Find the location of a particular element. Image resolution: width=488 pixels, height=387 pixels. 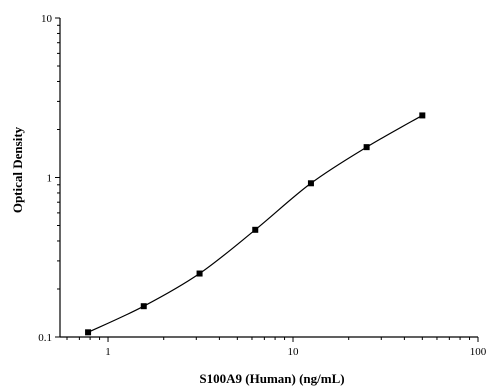

y-tick-label-2: 10 is located at coordinates (47, 19).